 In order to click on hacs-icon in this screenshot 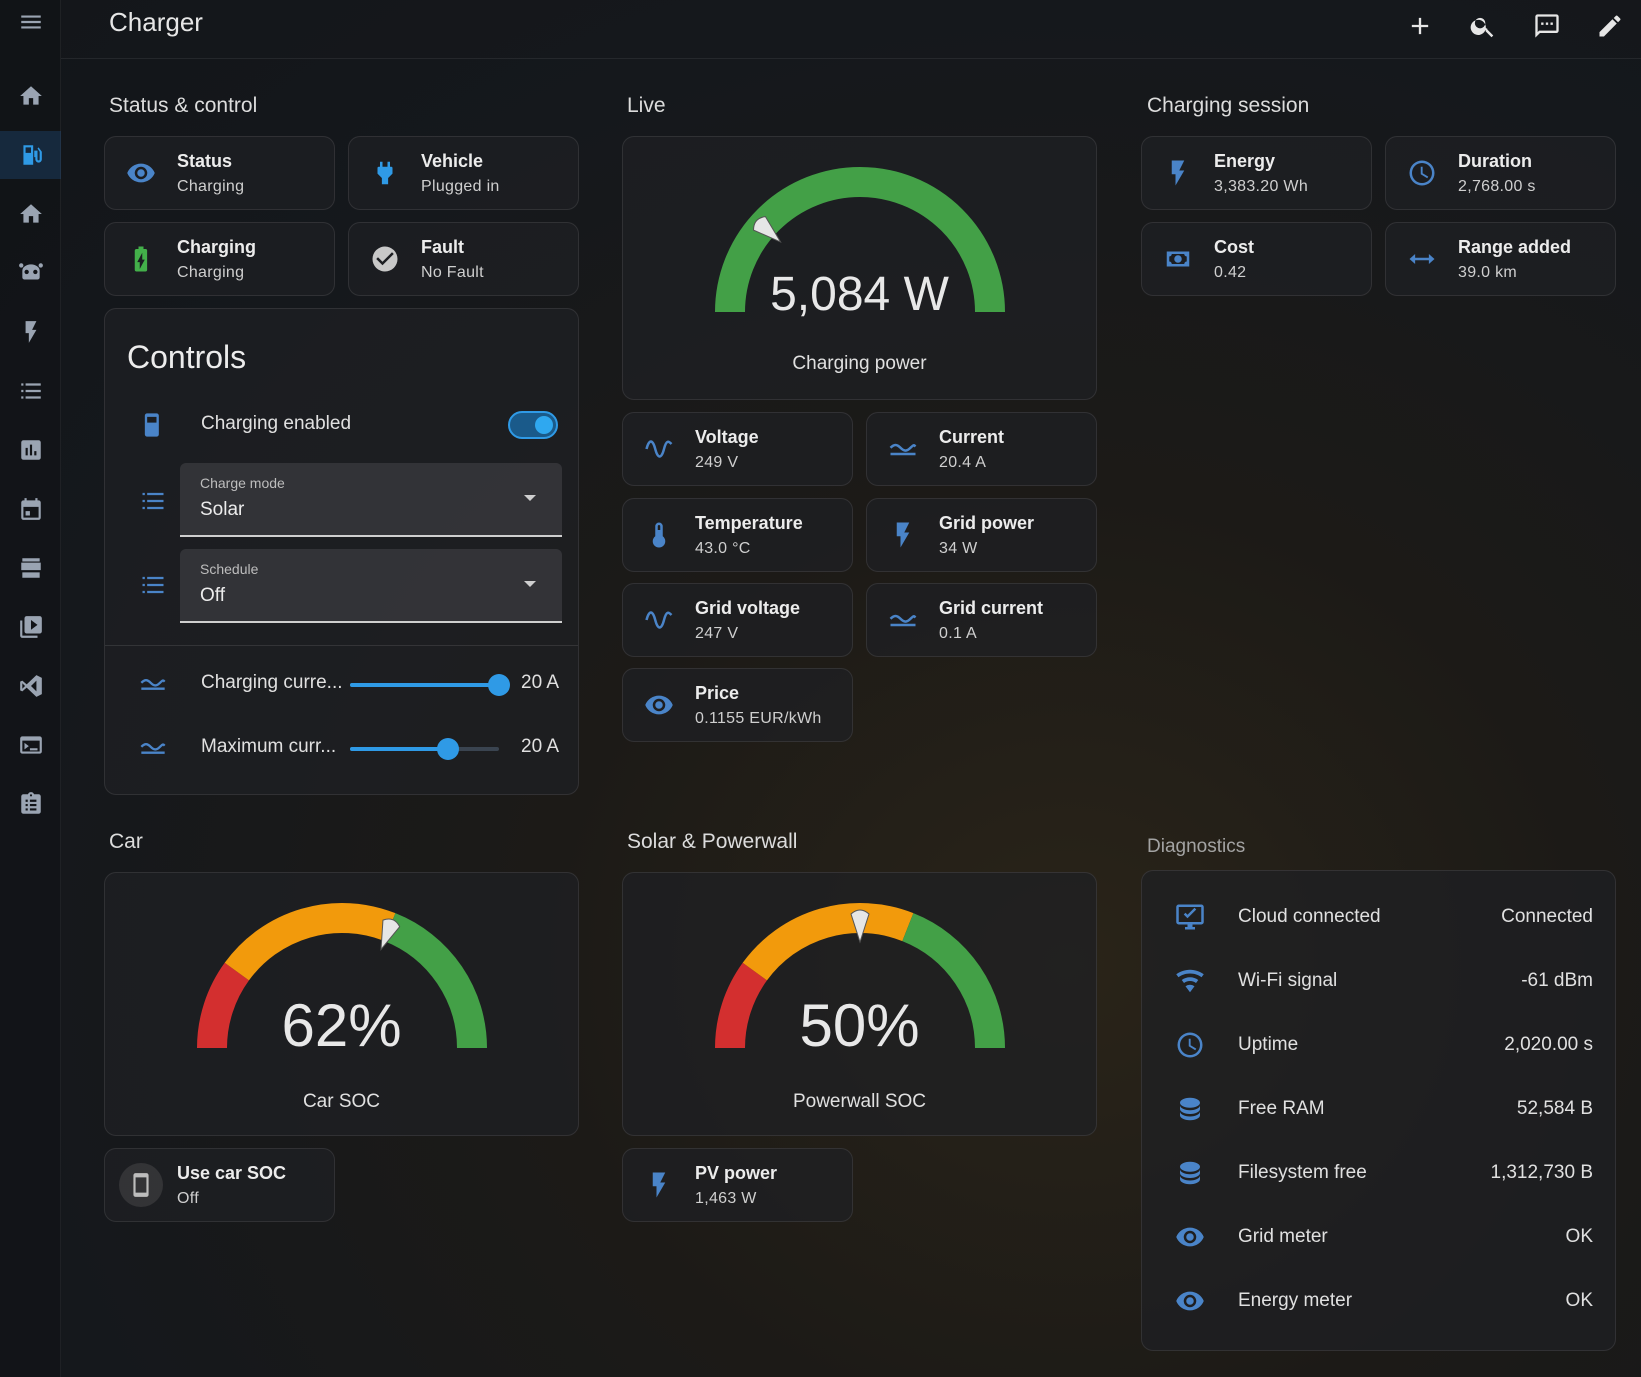, I will do `click(30, 568)`.